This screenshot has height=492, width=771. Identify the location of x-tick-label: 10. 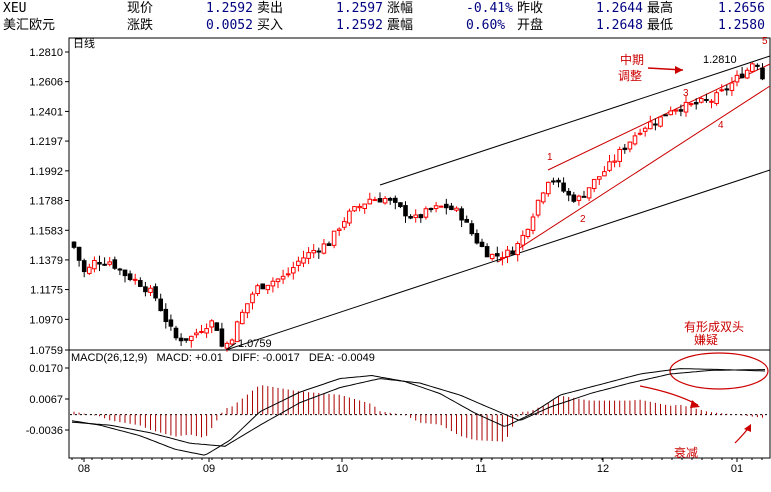
(342, 469).